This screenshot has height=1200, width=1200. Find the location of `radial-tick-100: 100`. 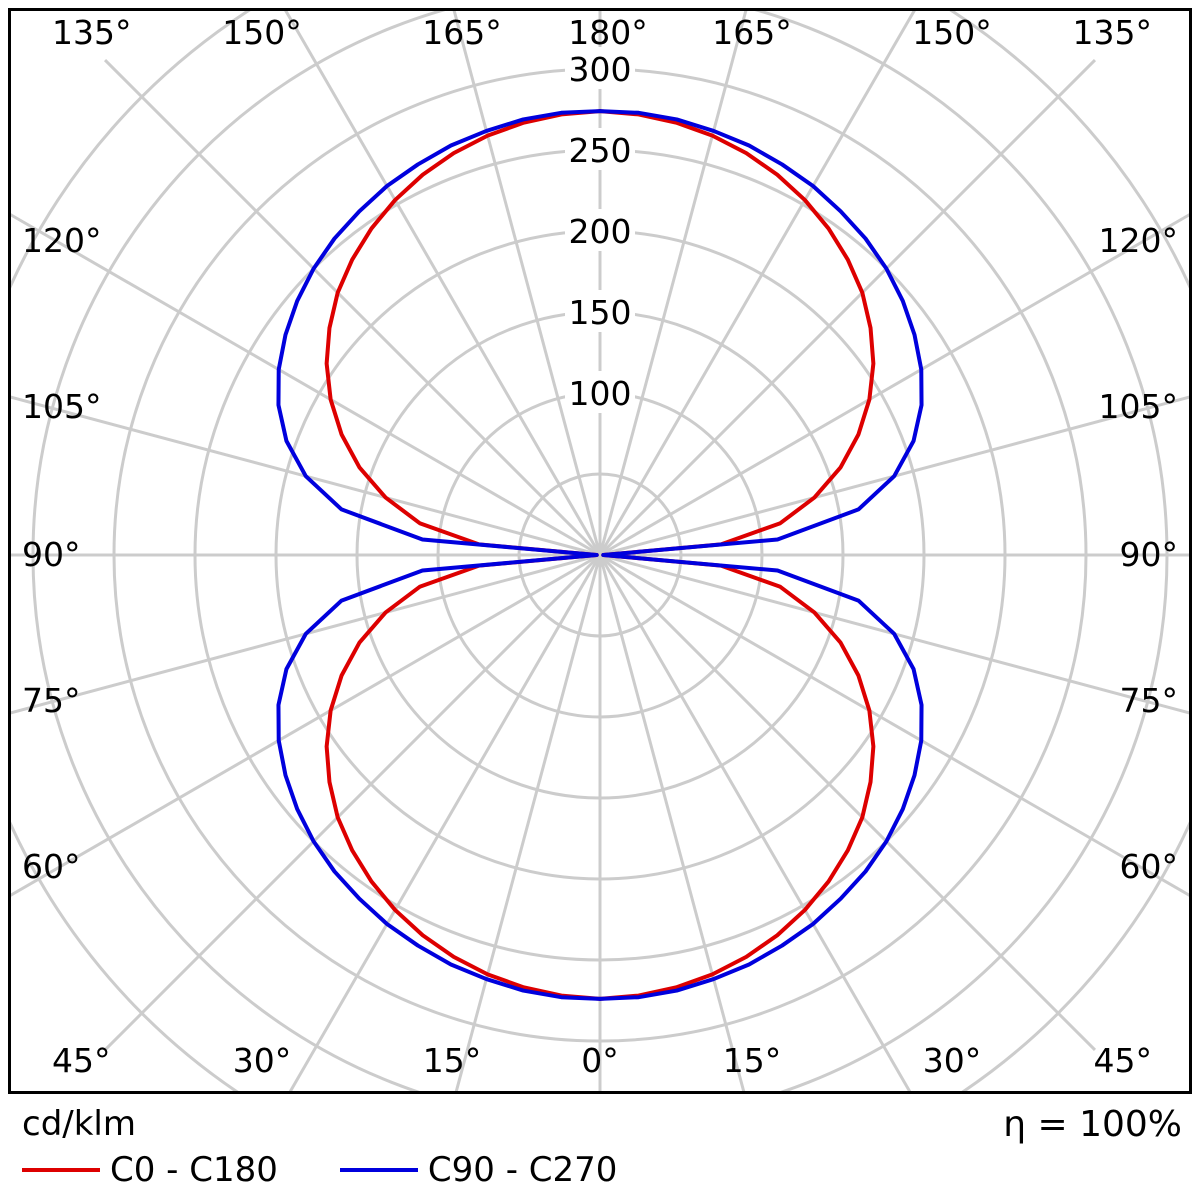

radial-tick-100: 100 is located at coordinates (600, 393).